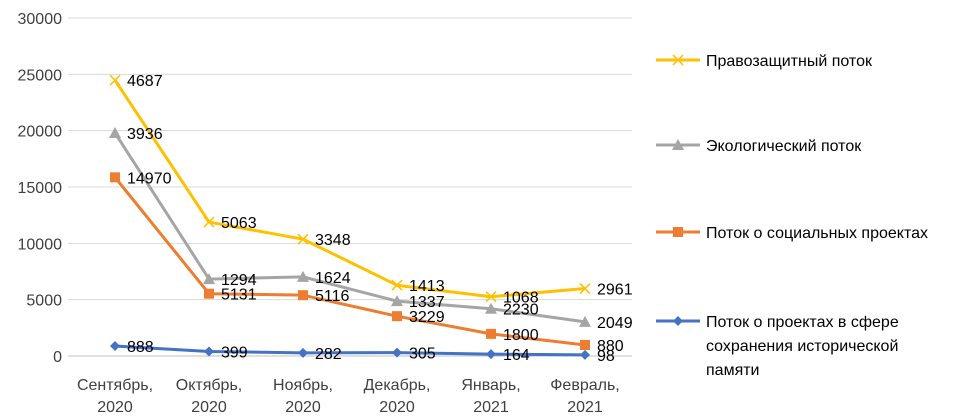 The height and width of the screenshot is (418, 967). What do you see at coordinates (333, 240) in the screenshot?
I see `series-3-data-label-2: 3348` at bounding box center [333, 240].